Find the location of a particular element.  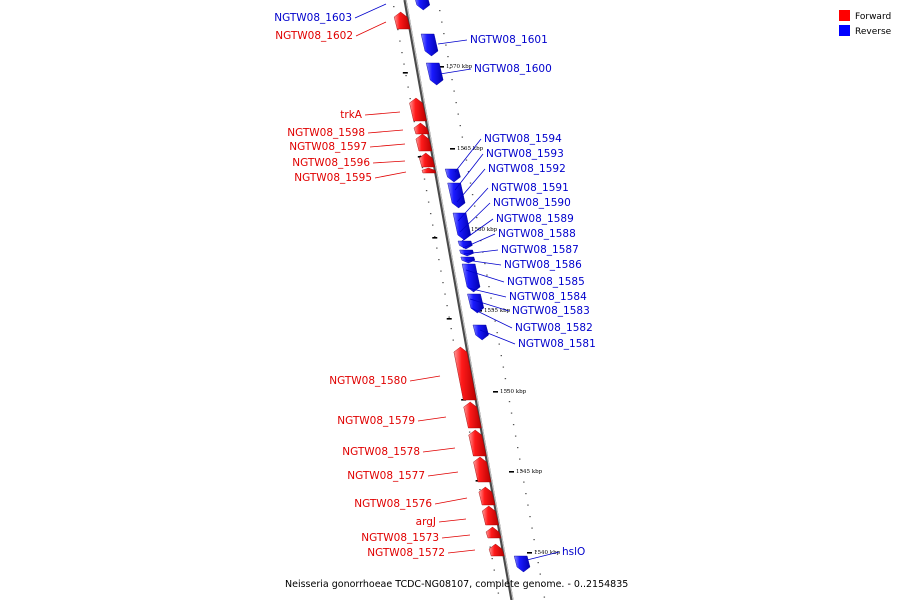

legend-reverse-swatch is located at coordinates (844, 30).